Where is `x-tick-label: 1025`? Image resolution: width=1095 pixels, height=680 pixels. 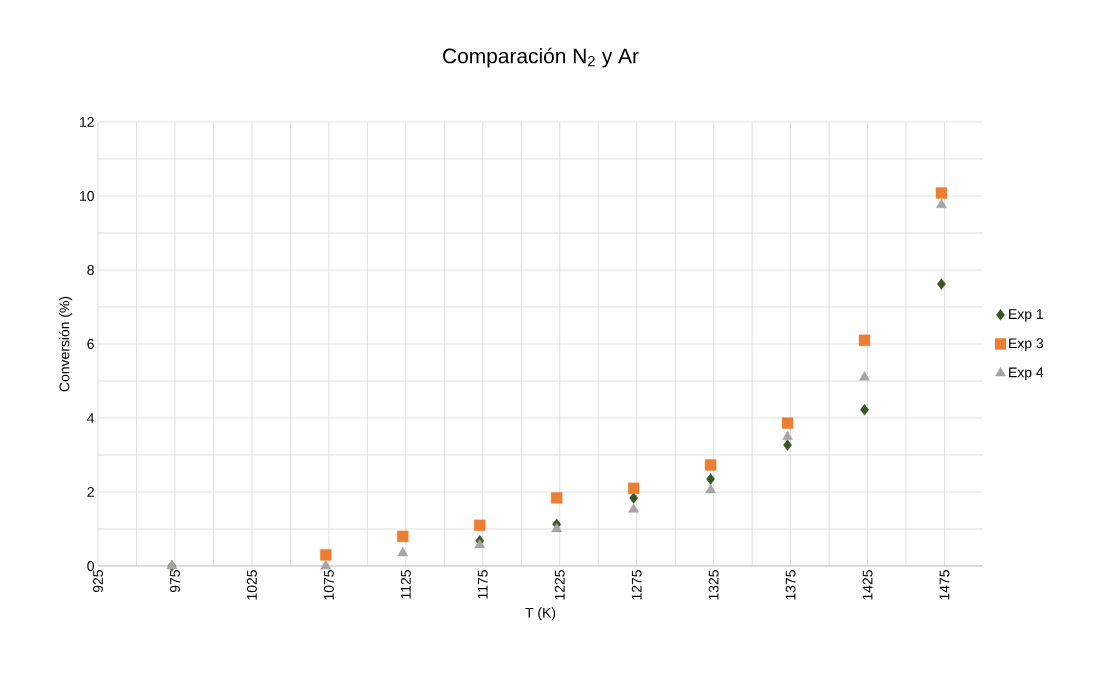 x-tick-label: 1025 is located at coordinates (251, 585).